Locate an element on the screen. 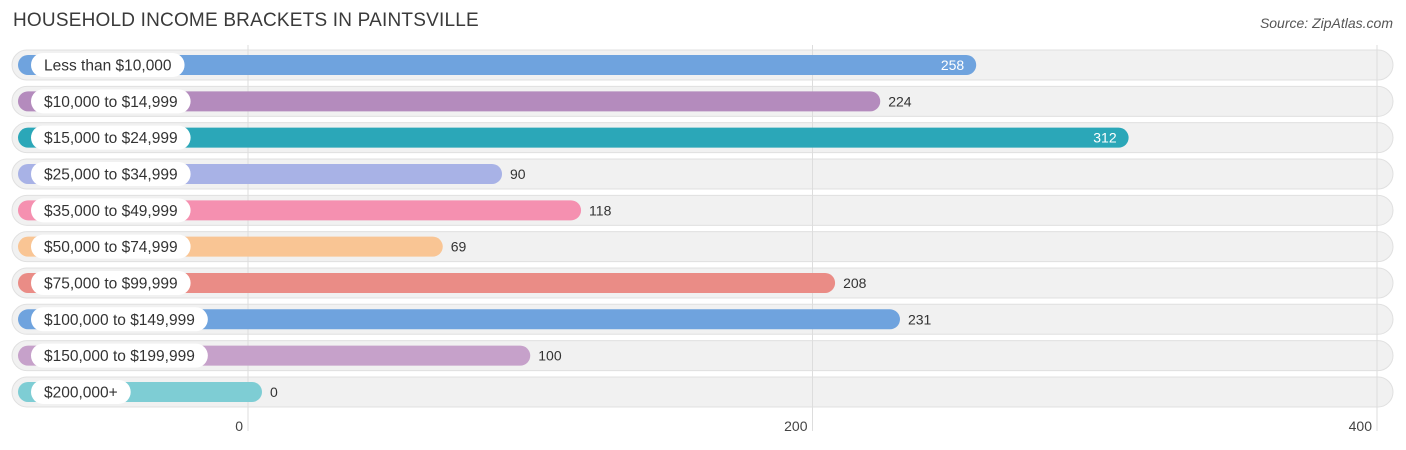  value-label: 312 is located at coordinates (1105, 138).